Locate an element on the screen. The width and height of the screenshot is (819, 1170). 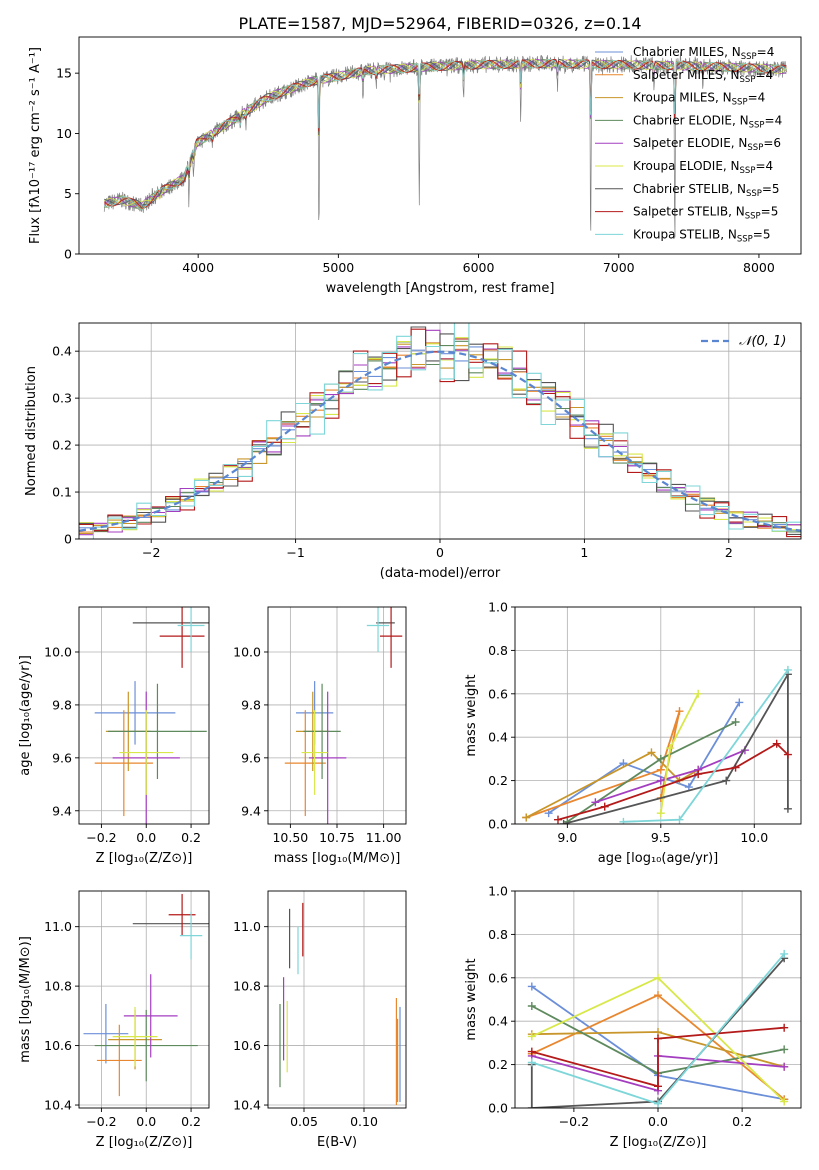
plot-area-spectrum is located at coordinates (445, 144).